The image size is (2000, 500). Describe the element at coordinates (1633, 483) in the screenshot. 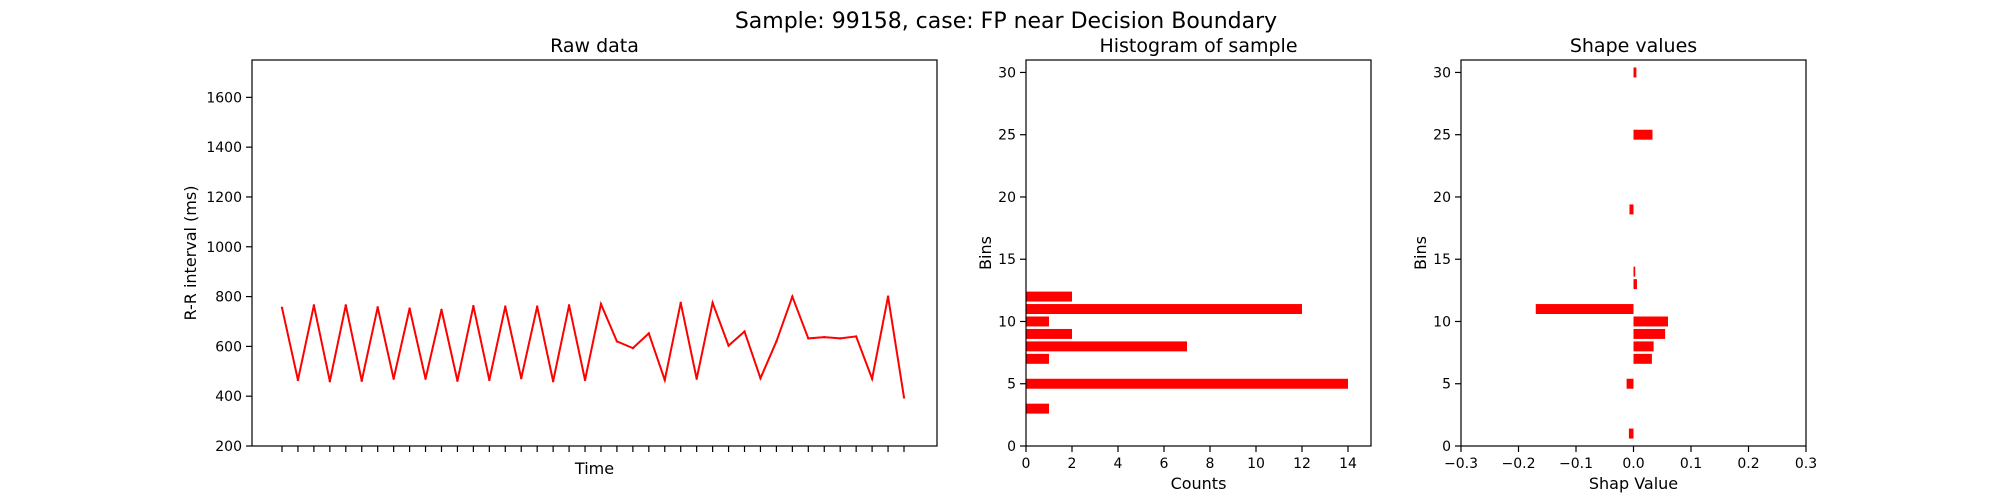

I see `x-axis-label: Shap Value` at that location.